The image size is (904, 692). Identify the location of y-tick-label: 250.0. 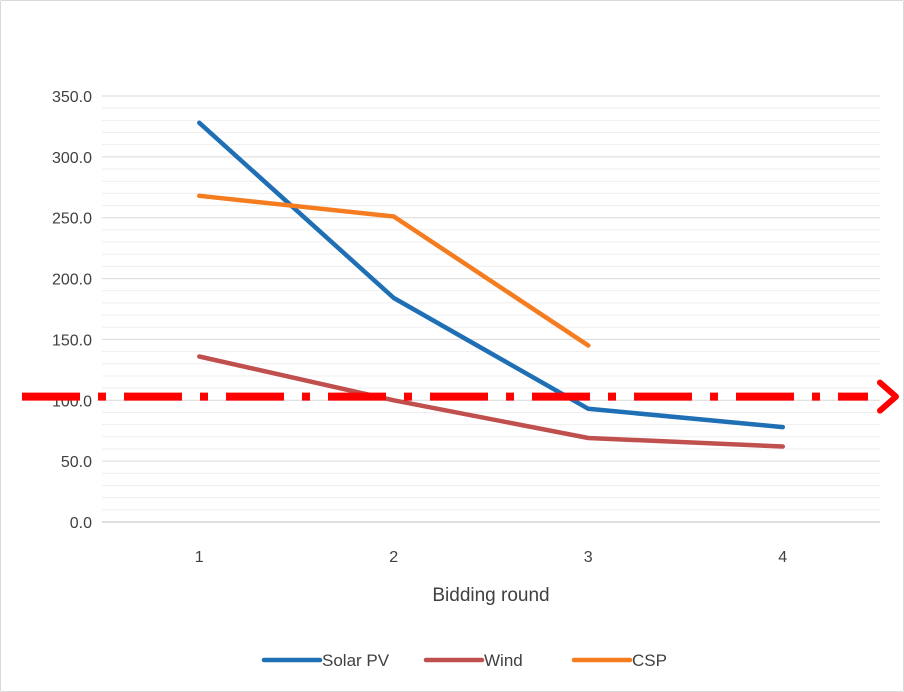
(72, 219).